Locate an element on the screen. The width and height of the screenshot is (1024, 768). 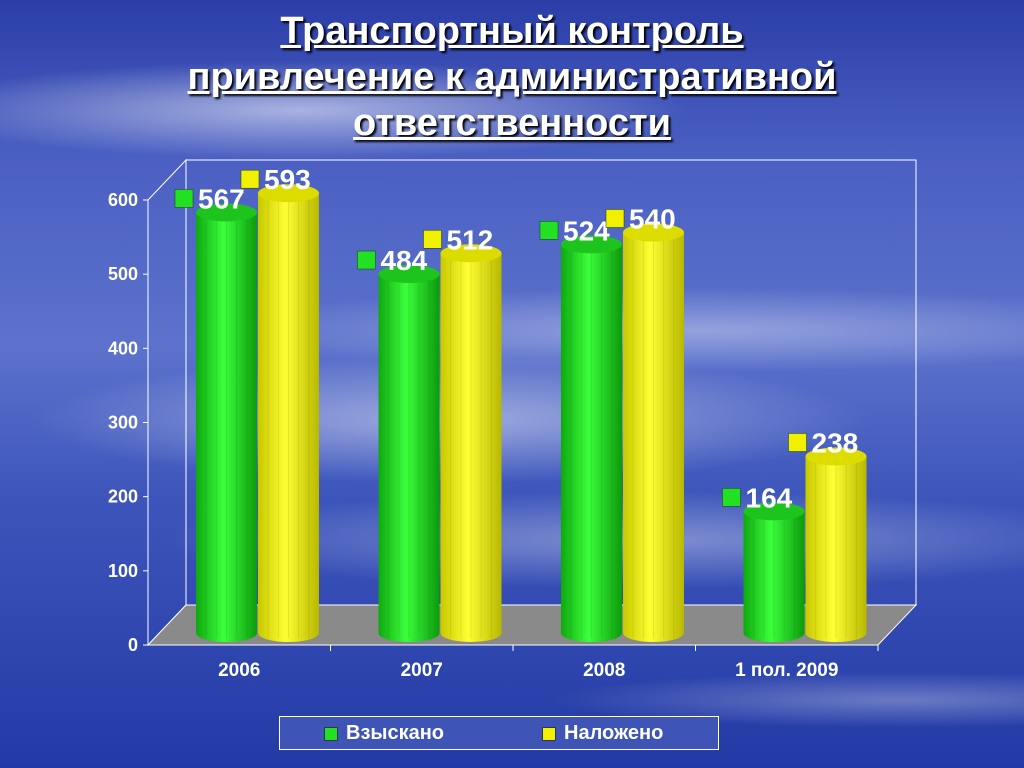
legend-item-green: Взыскано is located at coordinates (384, 733).